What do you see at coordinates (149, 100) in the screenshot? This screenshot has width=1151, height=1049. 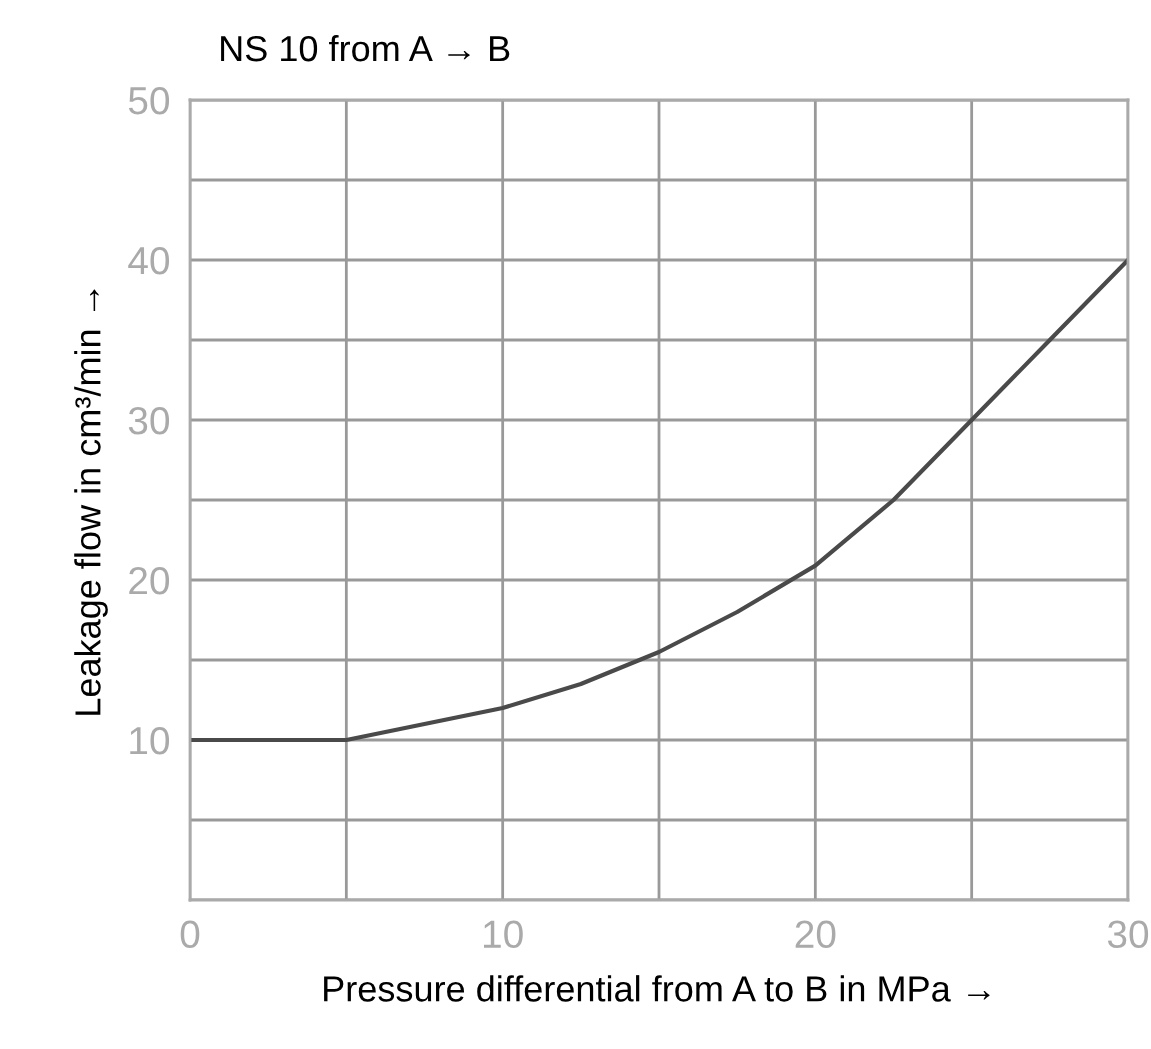 I see `y-tick-label: 50` at bounding box center [149, 100].